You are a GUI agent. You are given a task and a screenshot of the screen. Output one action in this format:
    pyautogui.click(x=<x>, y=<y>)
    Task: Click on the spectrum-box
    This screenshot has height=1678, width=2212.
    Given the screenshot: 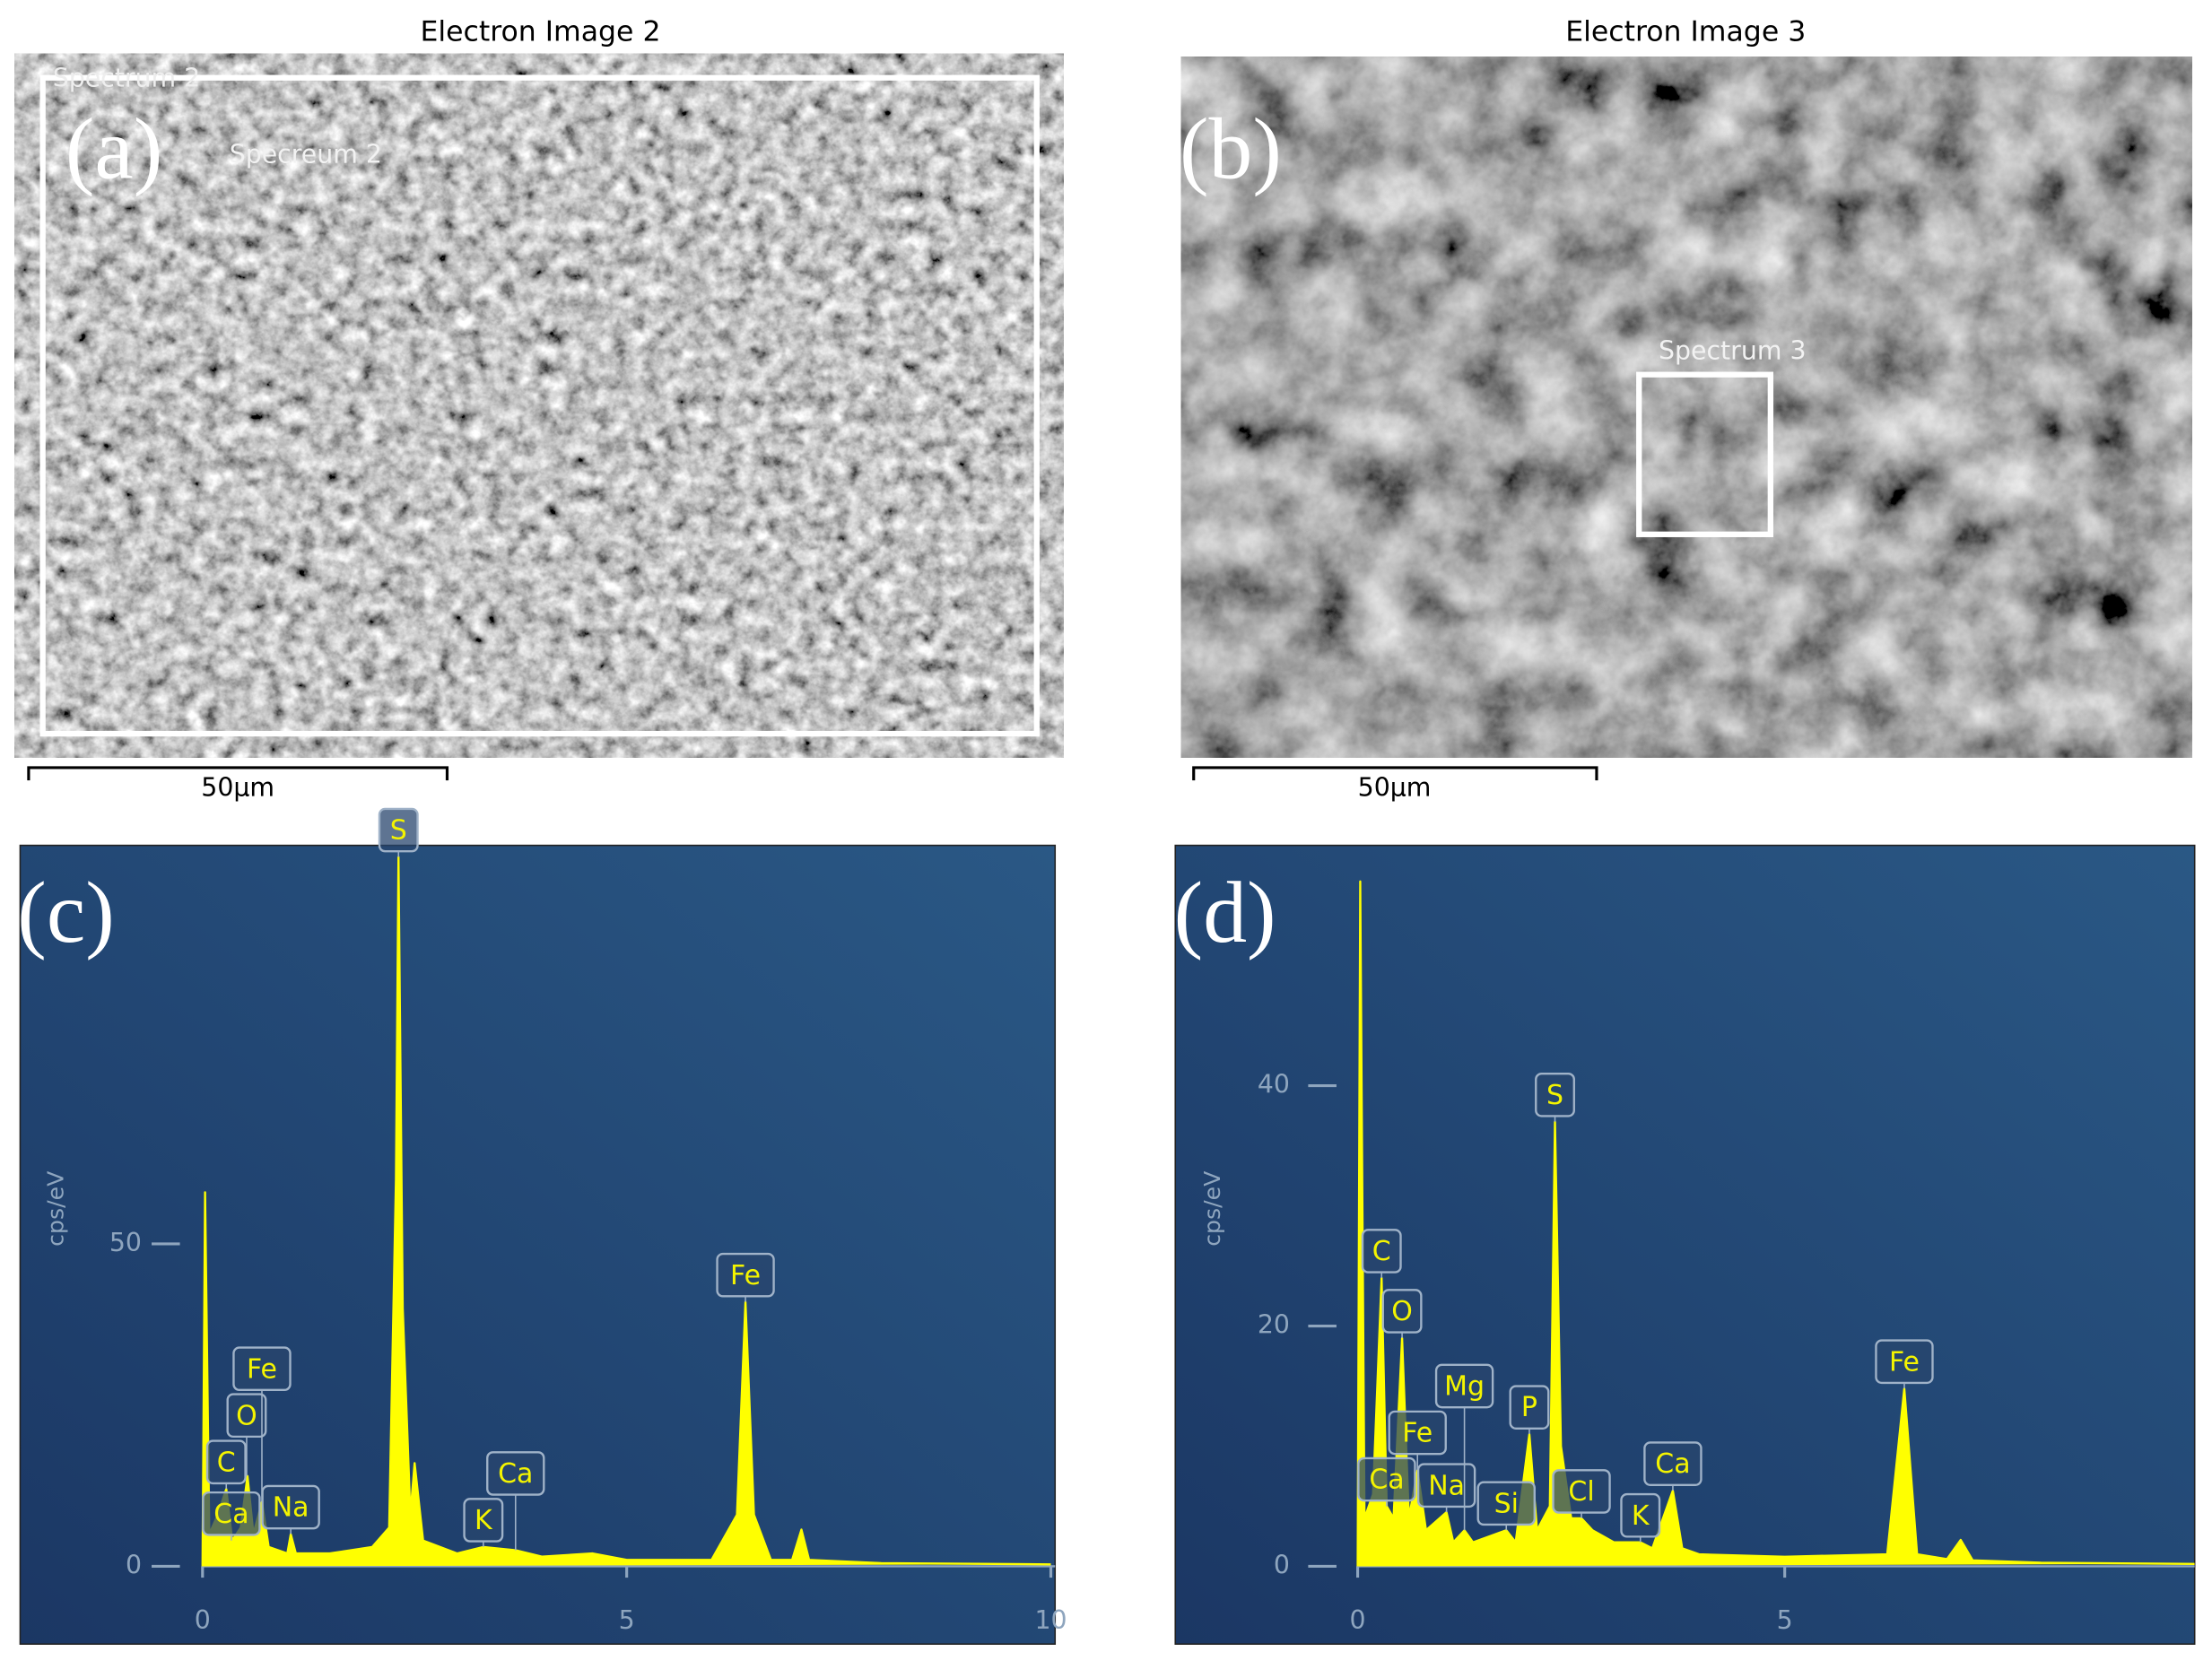 What is the action you would take?
    pyautogui.click(x=1704, y=454)
    